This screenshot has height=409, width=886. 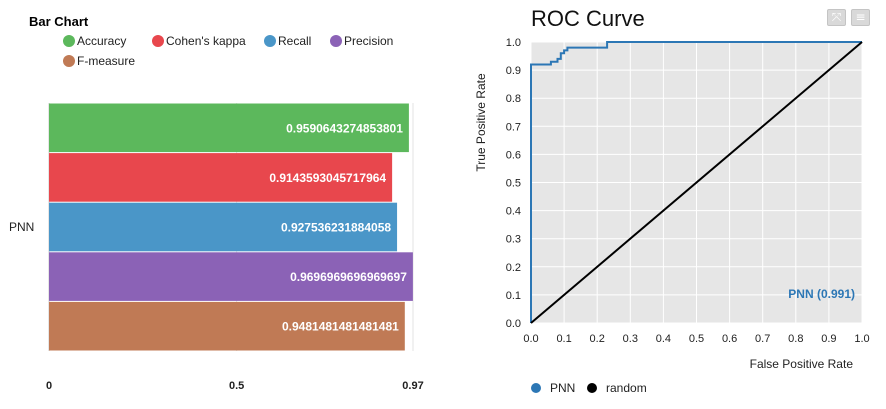 What do you see at coordinates (563, 339) in the screenshot?
I see `x-tick-label: 0.1` at bounding box center [563, 339].